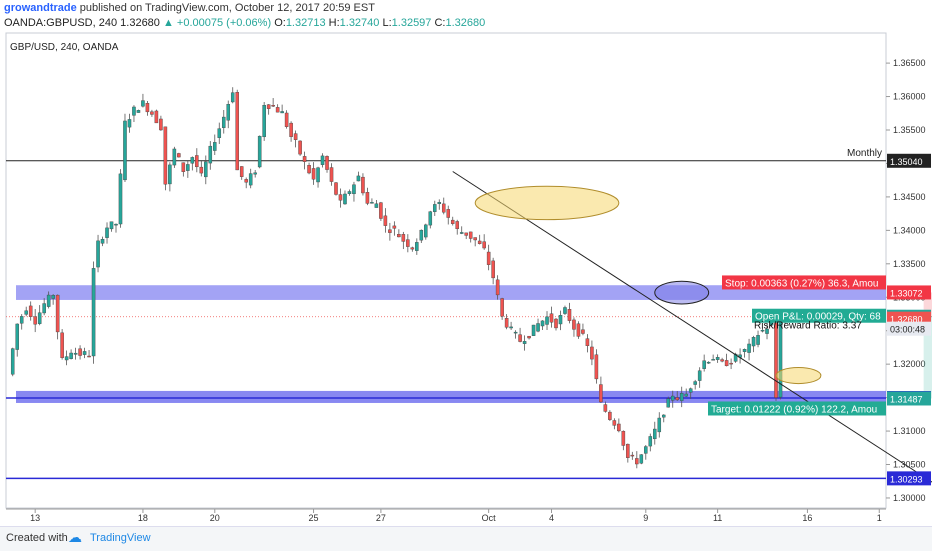 The height and width of the screenshot is (551, 932). I want to click on x-tick-label: 13, so click(35, 518).